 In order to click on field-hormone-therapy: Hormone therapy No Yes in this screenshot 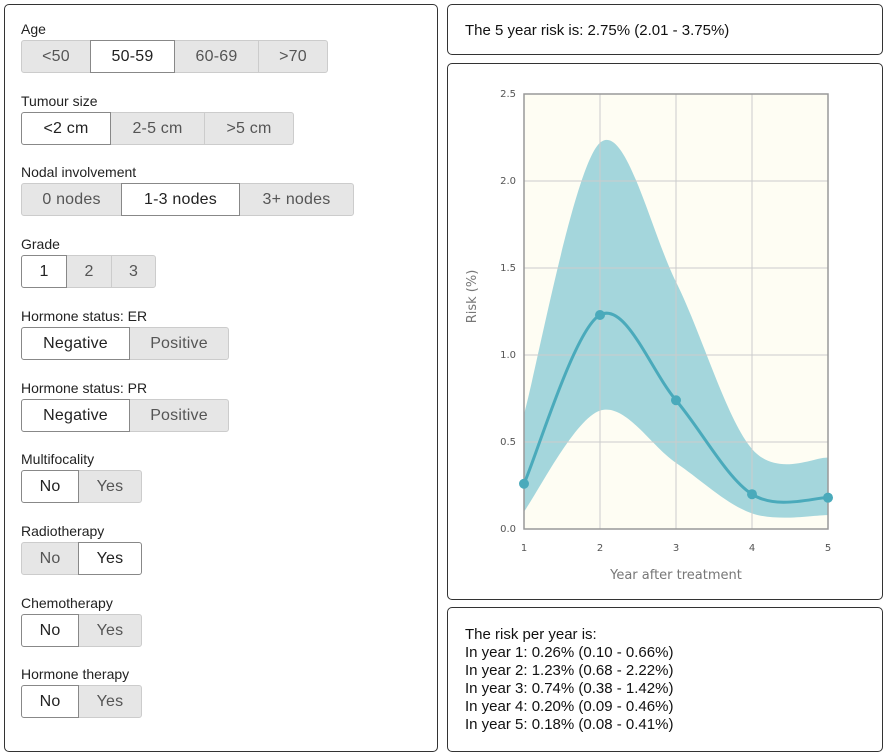, I will do `click(81, 692)`.